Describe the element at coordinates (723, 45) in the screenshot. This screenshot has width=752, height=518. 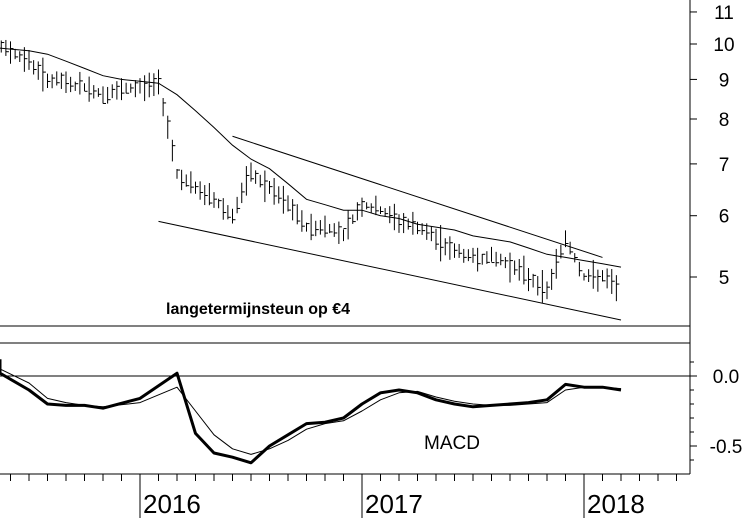
I see `price-y-tick-label: 10` at that location.